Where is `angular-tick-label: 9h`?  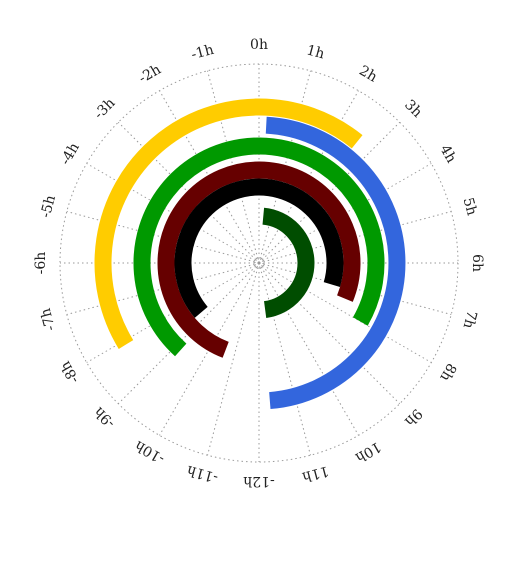
angular-tick-label: 9h is located at coordinates (413, 417).